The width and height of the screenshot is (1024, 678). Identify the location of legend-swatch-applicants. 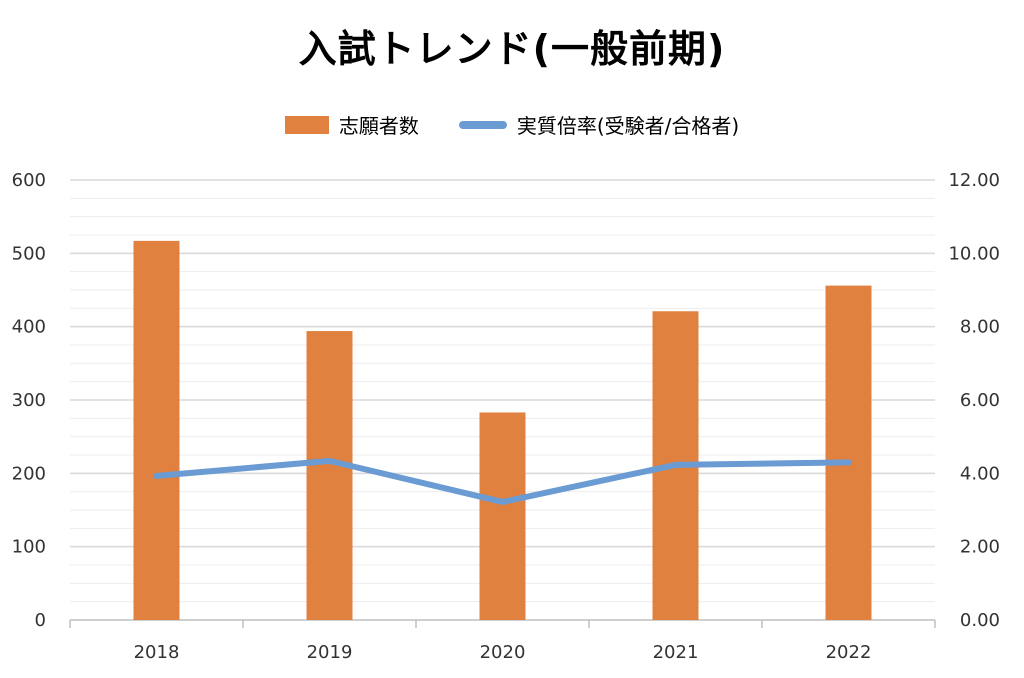
(306, 124).